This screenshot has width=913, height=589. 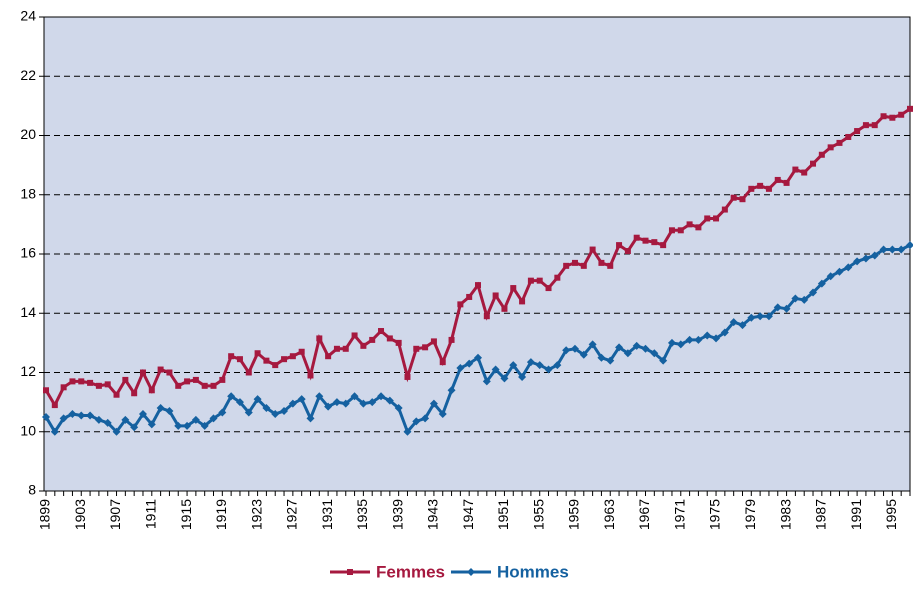 I want to click on y-tick-label: 16, so click(x=28, y=253).